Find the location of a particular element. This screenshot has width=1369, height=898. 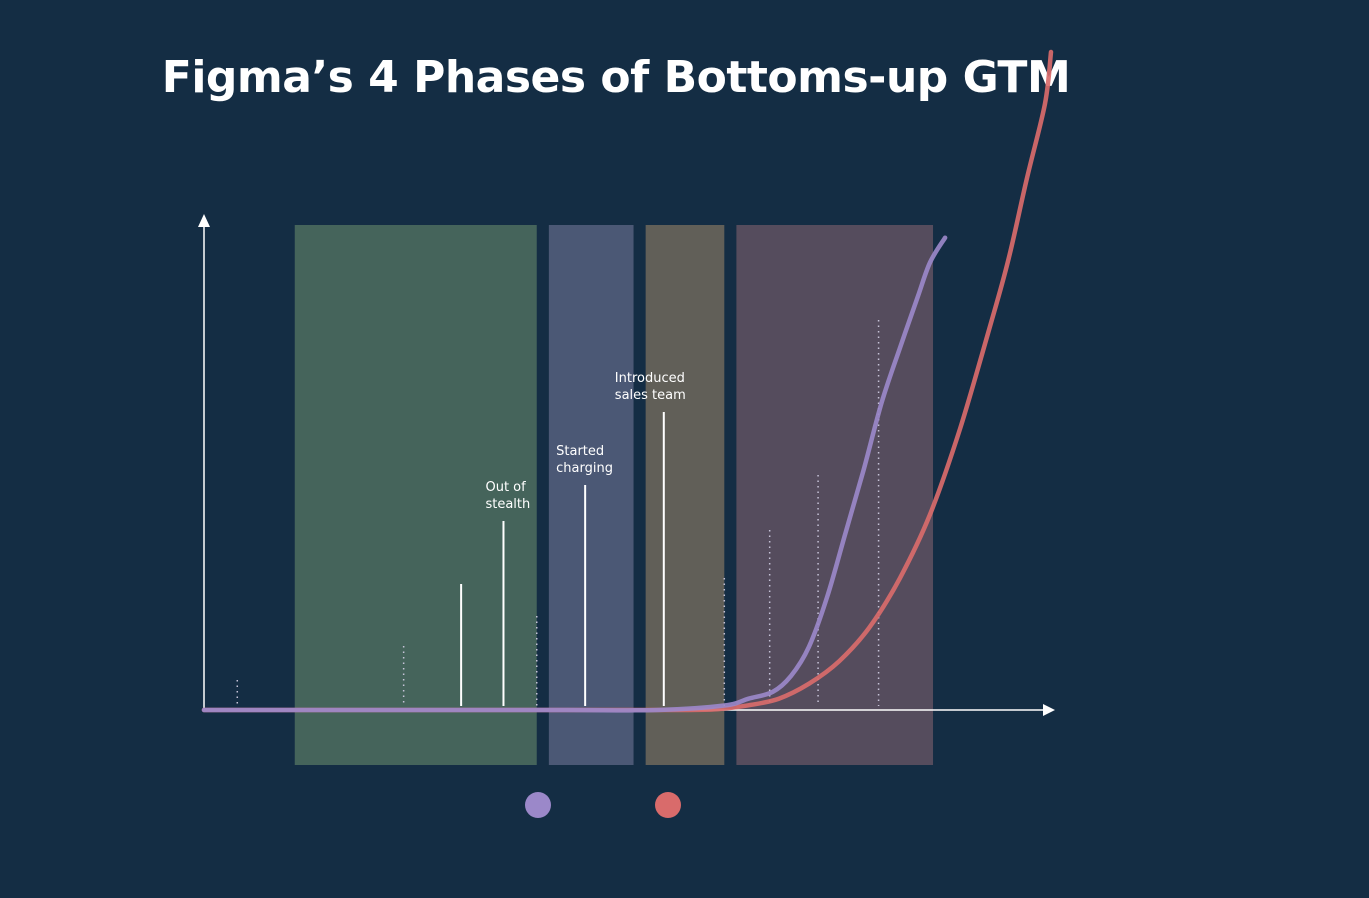

y-axis-arrow-icon is located at coordinates (204, 220).